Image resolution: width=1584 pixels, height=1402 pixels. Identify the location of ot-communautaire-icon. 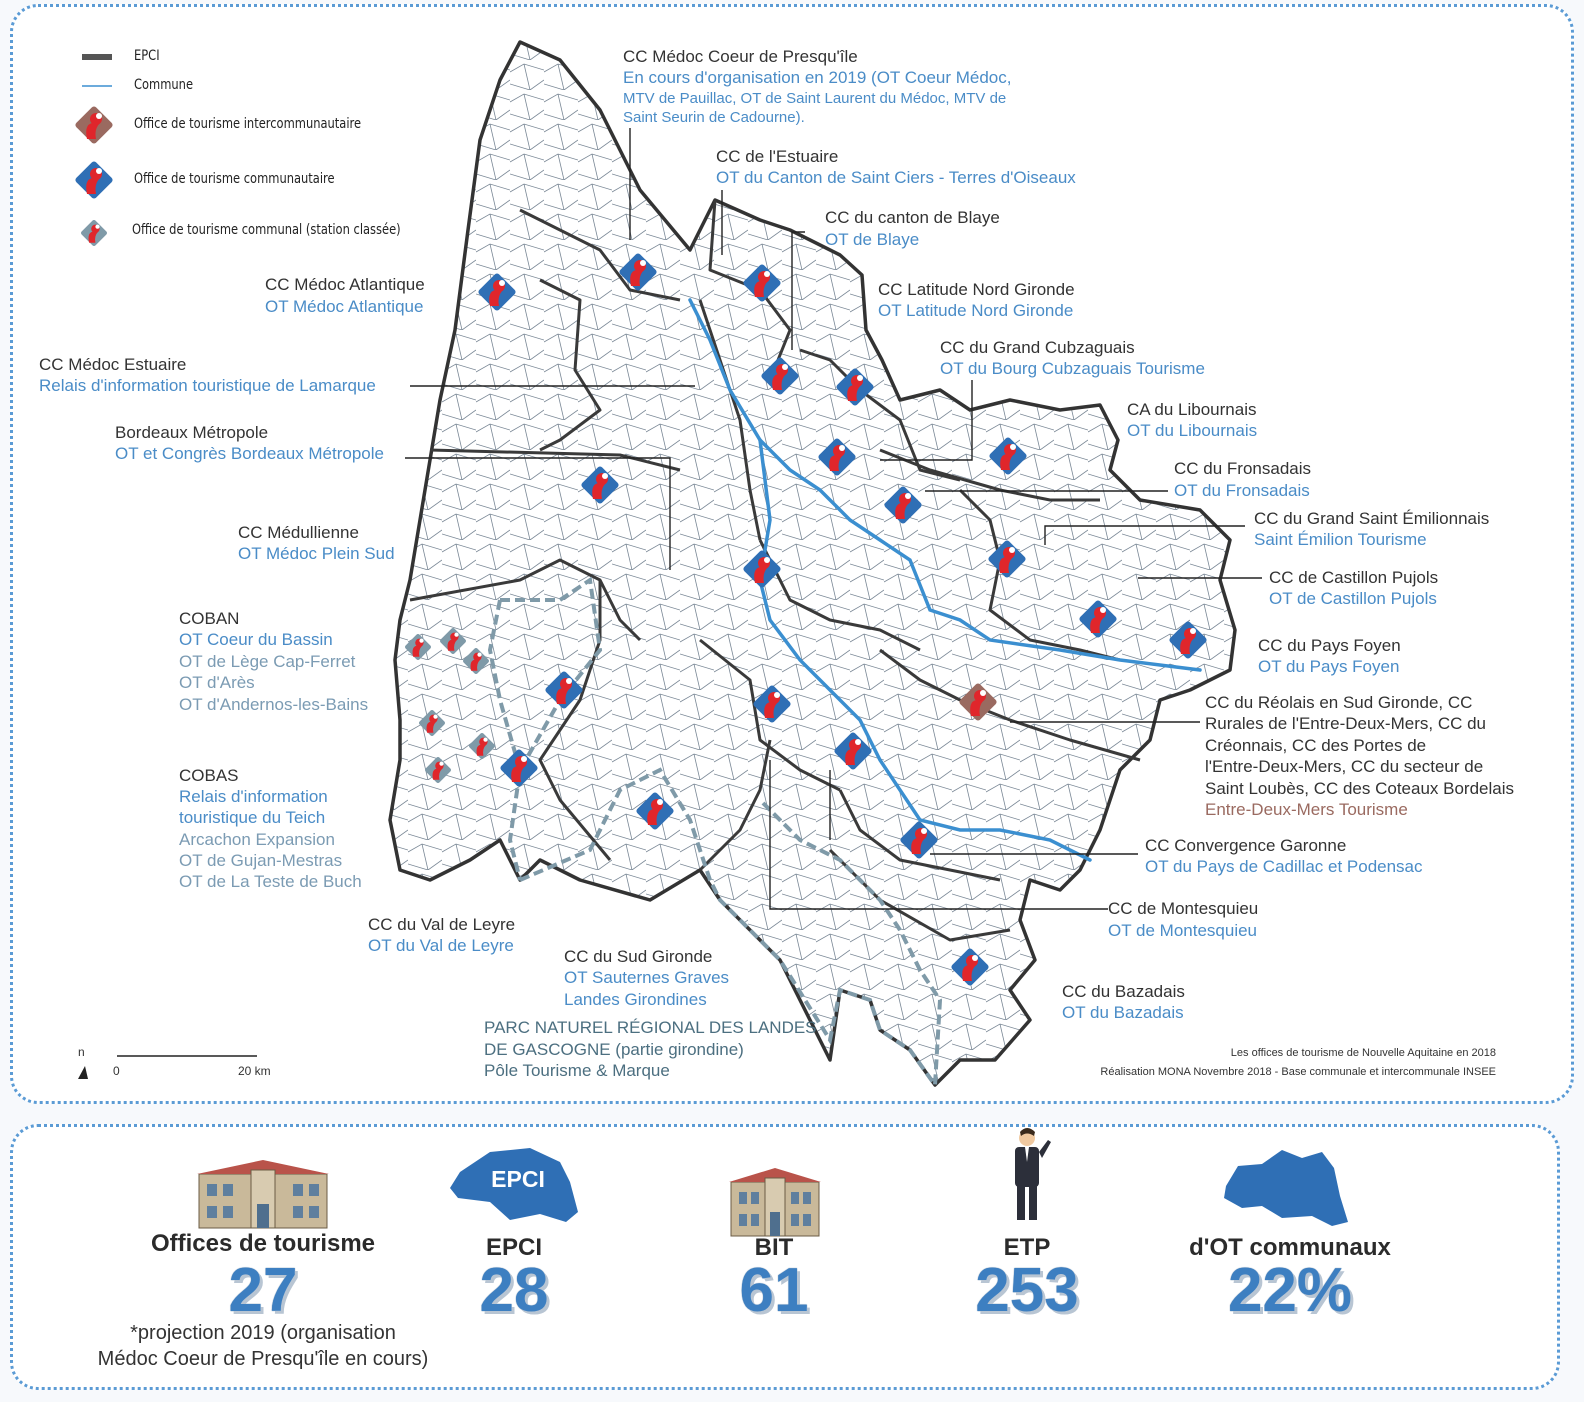
(94, 180).